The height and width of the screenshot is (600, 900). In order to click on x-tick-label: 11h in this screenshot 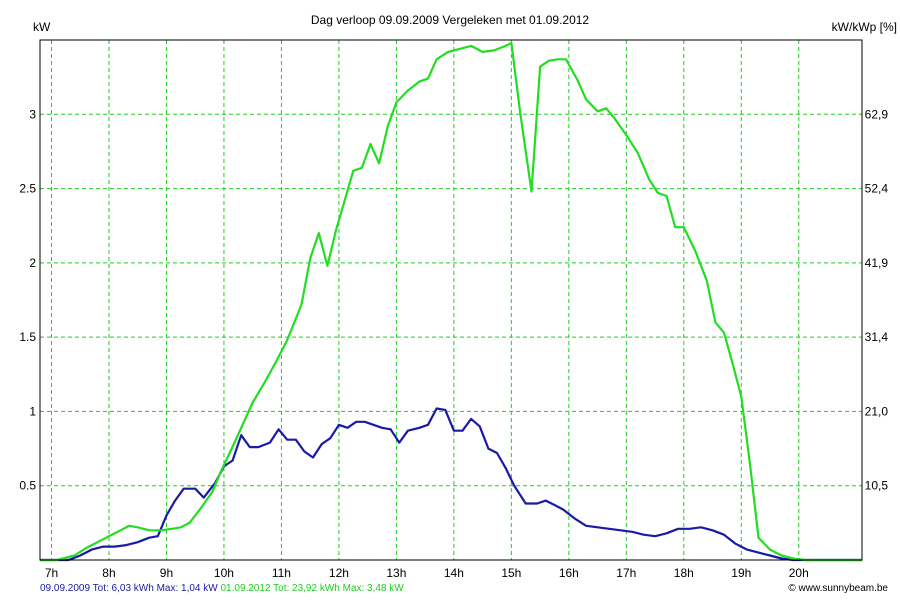, I will do `click(281, 573)`.